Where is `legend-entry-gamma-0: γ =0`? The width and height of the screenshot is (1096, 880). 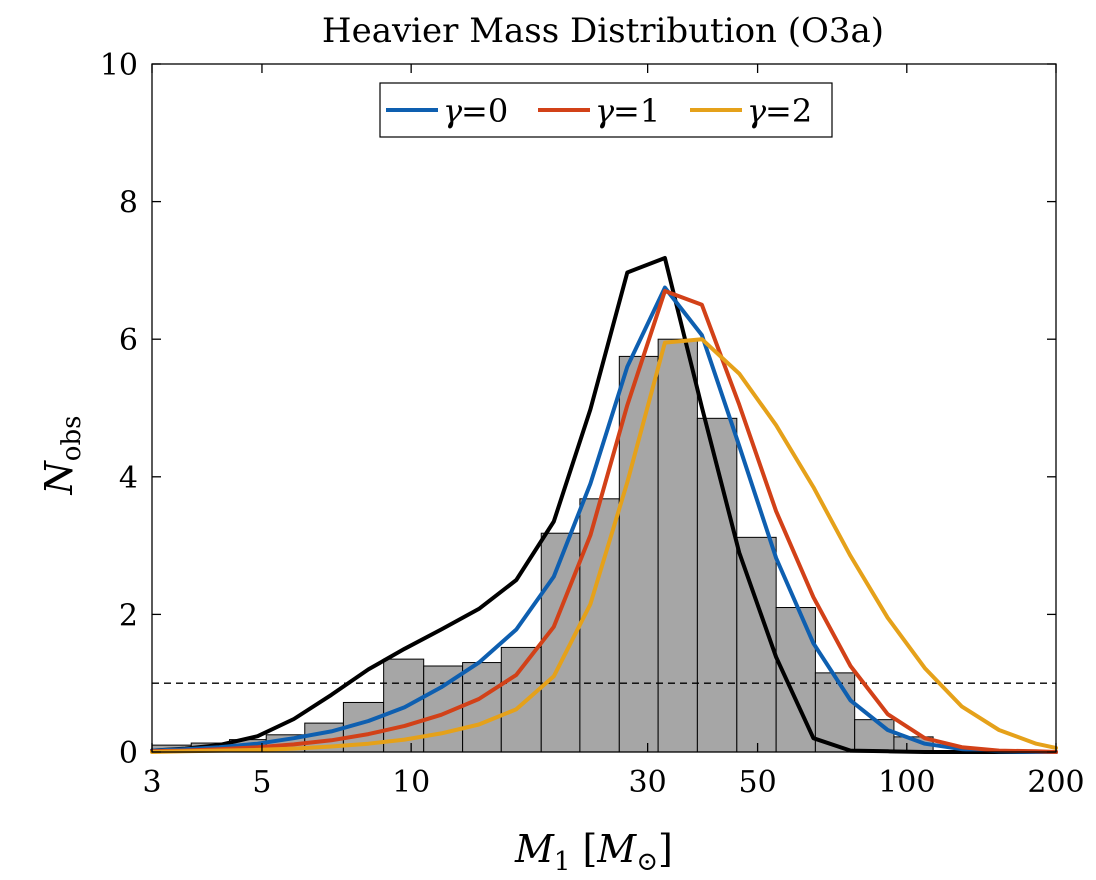 legend-entry-gamma-0: γ =0 is located at coordinates (447, 111).